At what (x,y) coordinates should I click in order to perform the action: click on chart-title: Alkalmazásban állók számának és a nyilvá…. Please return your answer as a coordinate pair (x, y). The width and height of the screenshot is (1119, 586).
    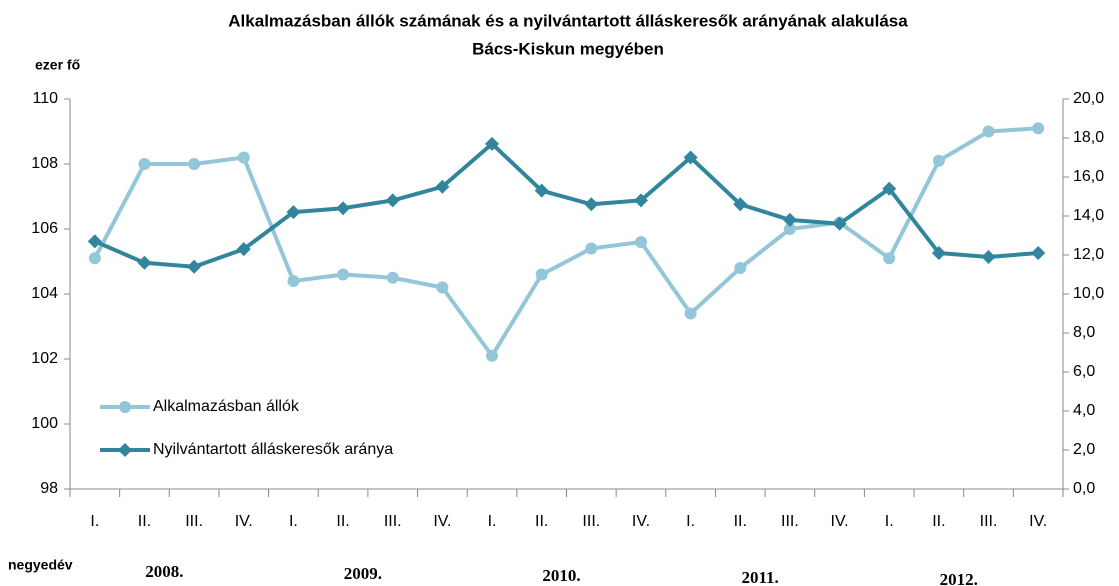
    Looking at the image, I should click on (568, 20).